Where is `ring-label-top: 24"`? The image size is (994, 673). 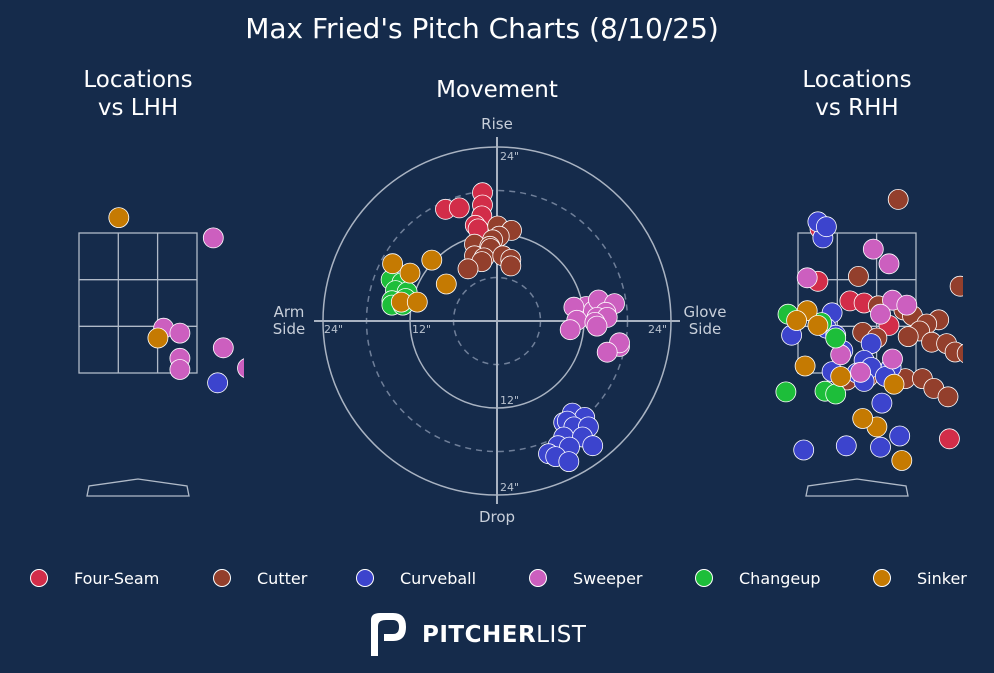
ring-label-top: 24" is located at coordinates (509, 156).